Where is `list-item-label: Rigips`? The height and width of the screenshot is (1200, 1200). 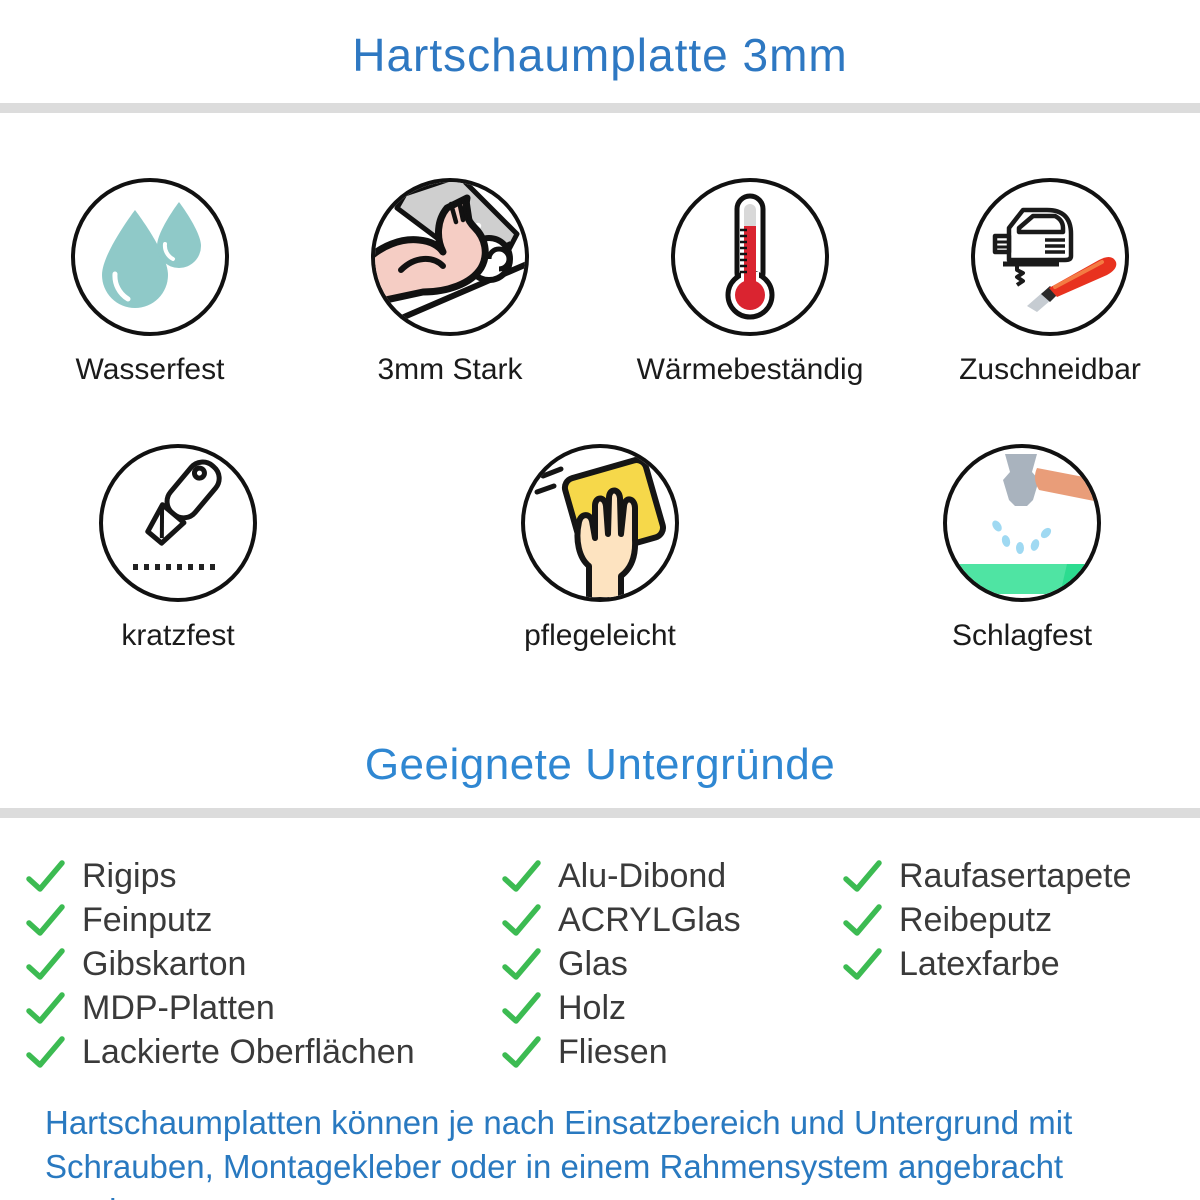 list-item-label: Rigips is located at coordinates (129, 875).